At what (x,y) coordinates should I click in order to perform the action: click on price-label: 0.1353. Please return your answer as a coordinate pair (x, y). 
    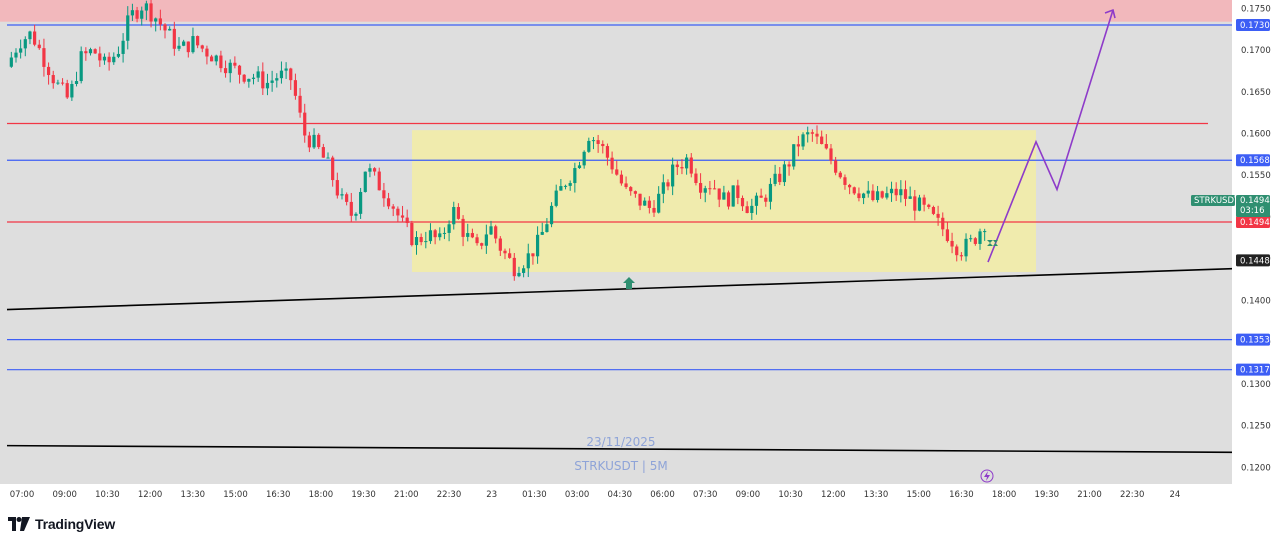
    Looking at the image, I should click on (1253, 339).